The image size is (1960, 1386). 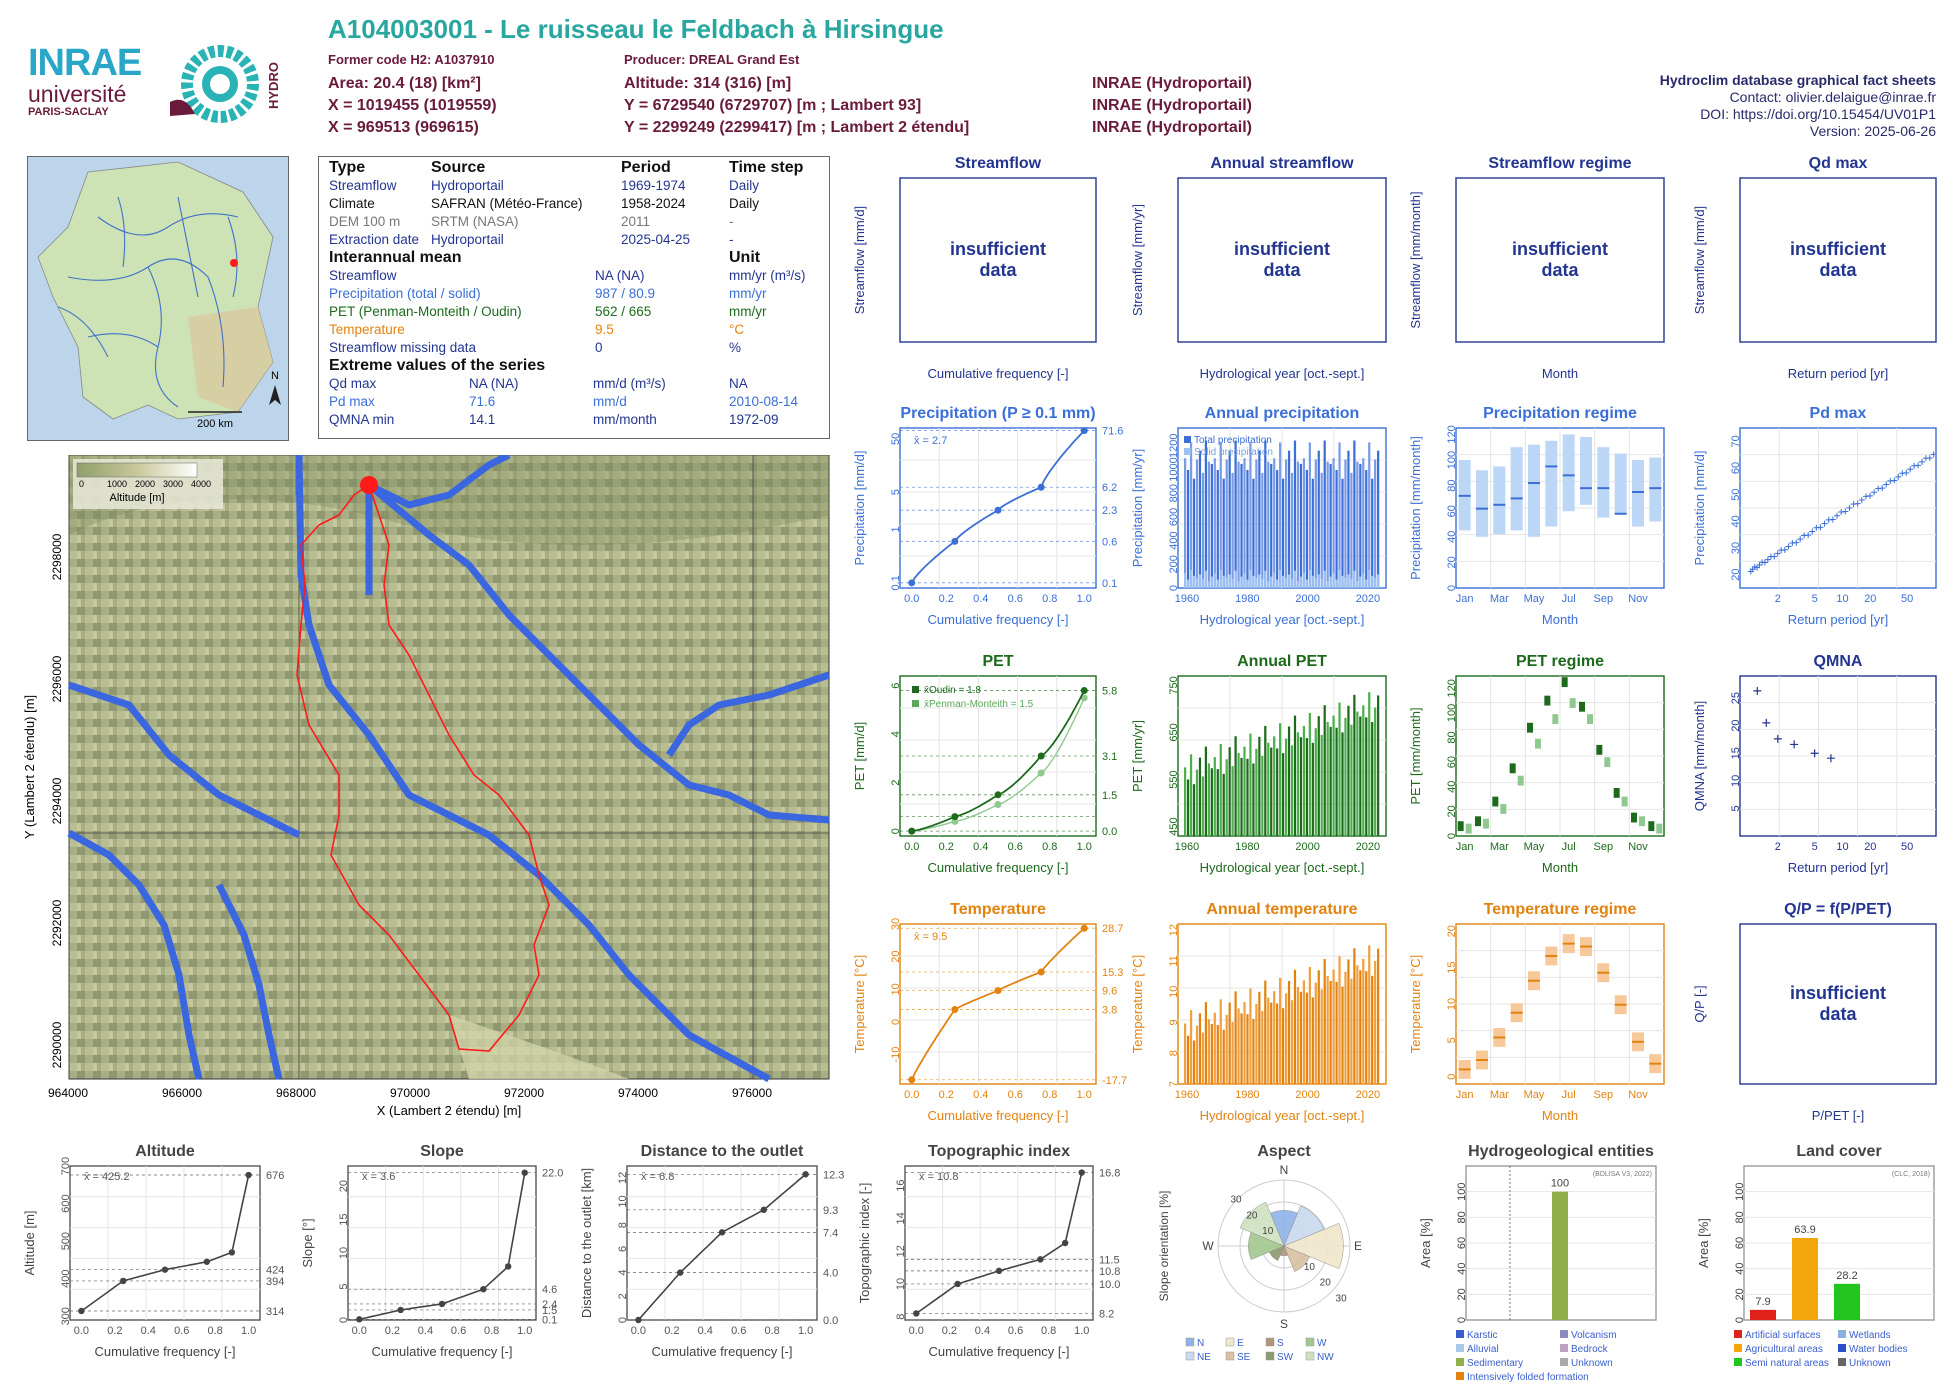 I want to click on y-tick: 70, so click(x=1736, y=441).